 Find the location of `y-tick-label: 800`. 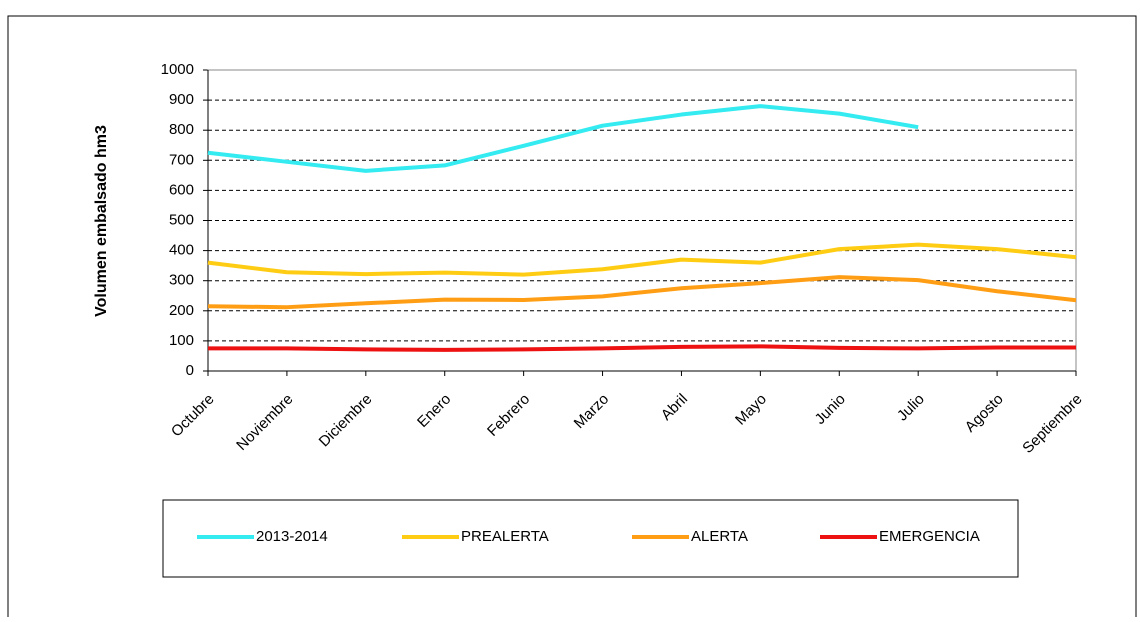

y-tick-label: 800 is located at coordinates (181, 129).